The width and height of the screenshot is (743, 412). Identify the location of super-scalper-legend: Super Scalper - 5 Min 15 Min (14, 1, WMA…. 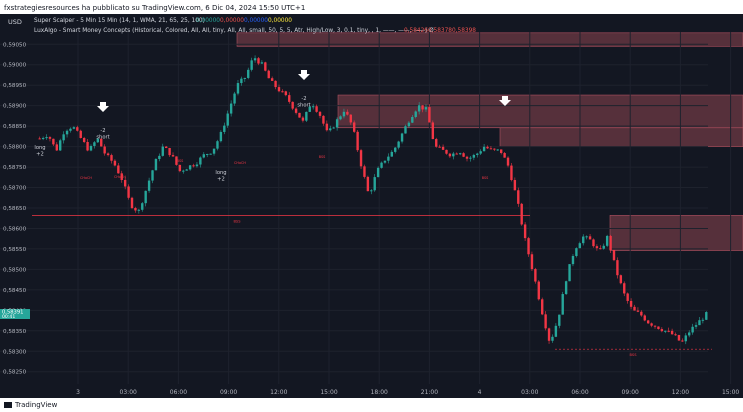
(119, 21).